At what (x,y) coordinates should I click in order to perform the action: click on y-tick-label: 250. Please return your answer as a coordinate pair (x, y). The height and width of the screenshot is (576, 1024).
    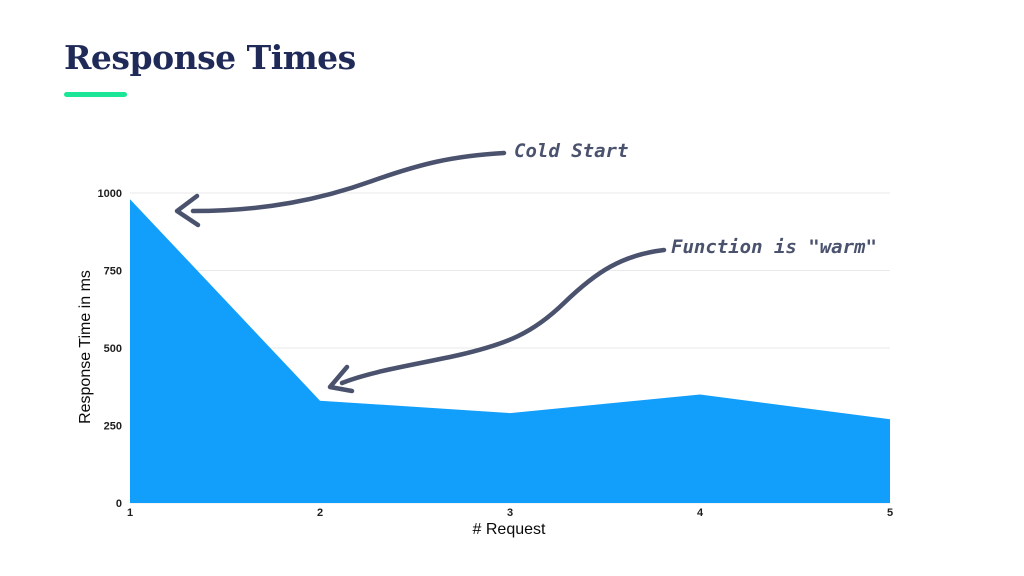
    Looking at the image, I should click on (113, 427).